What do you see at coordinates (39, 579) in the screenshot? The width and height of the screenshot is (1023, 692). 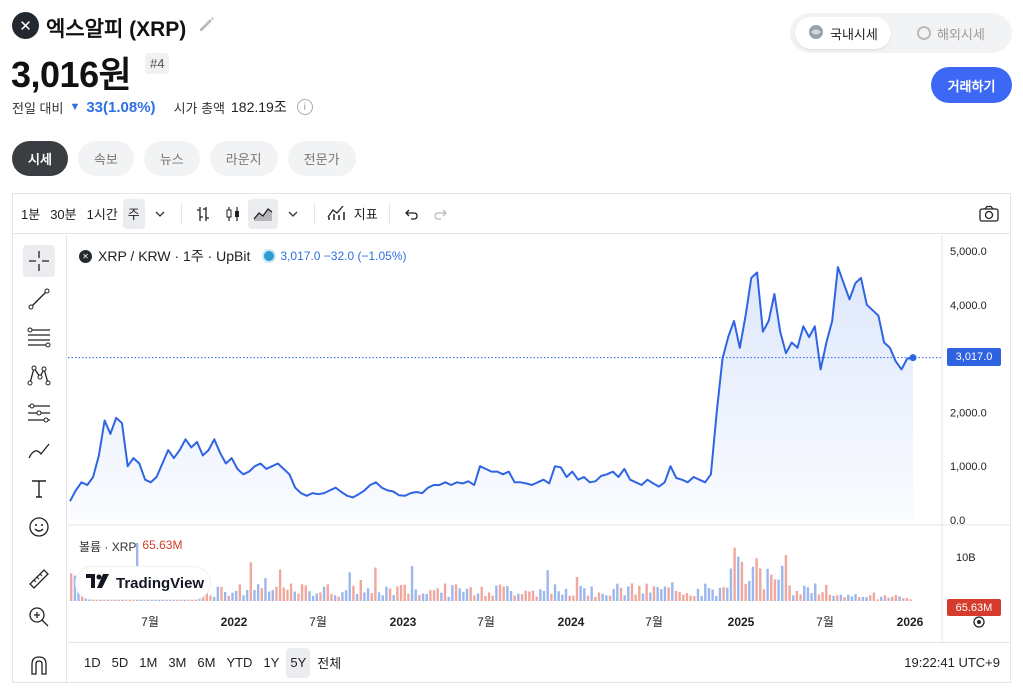 I see `ruler-icon` at bounding box center [39, 579].